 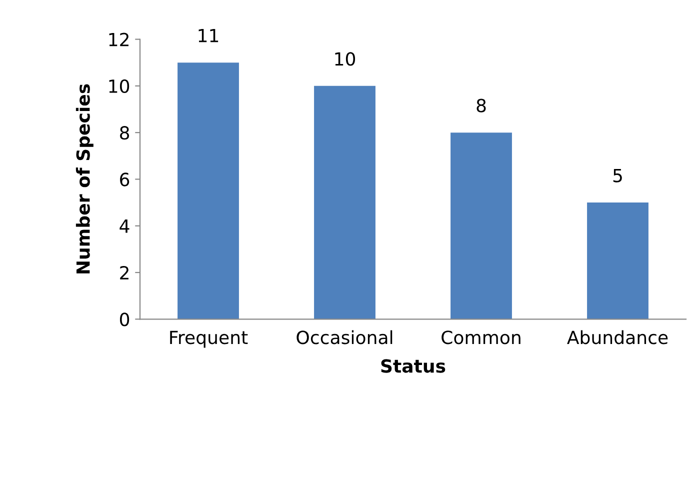 I want to click on y-axis-title: Number of Species, so click(x=85, y=179).